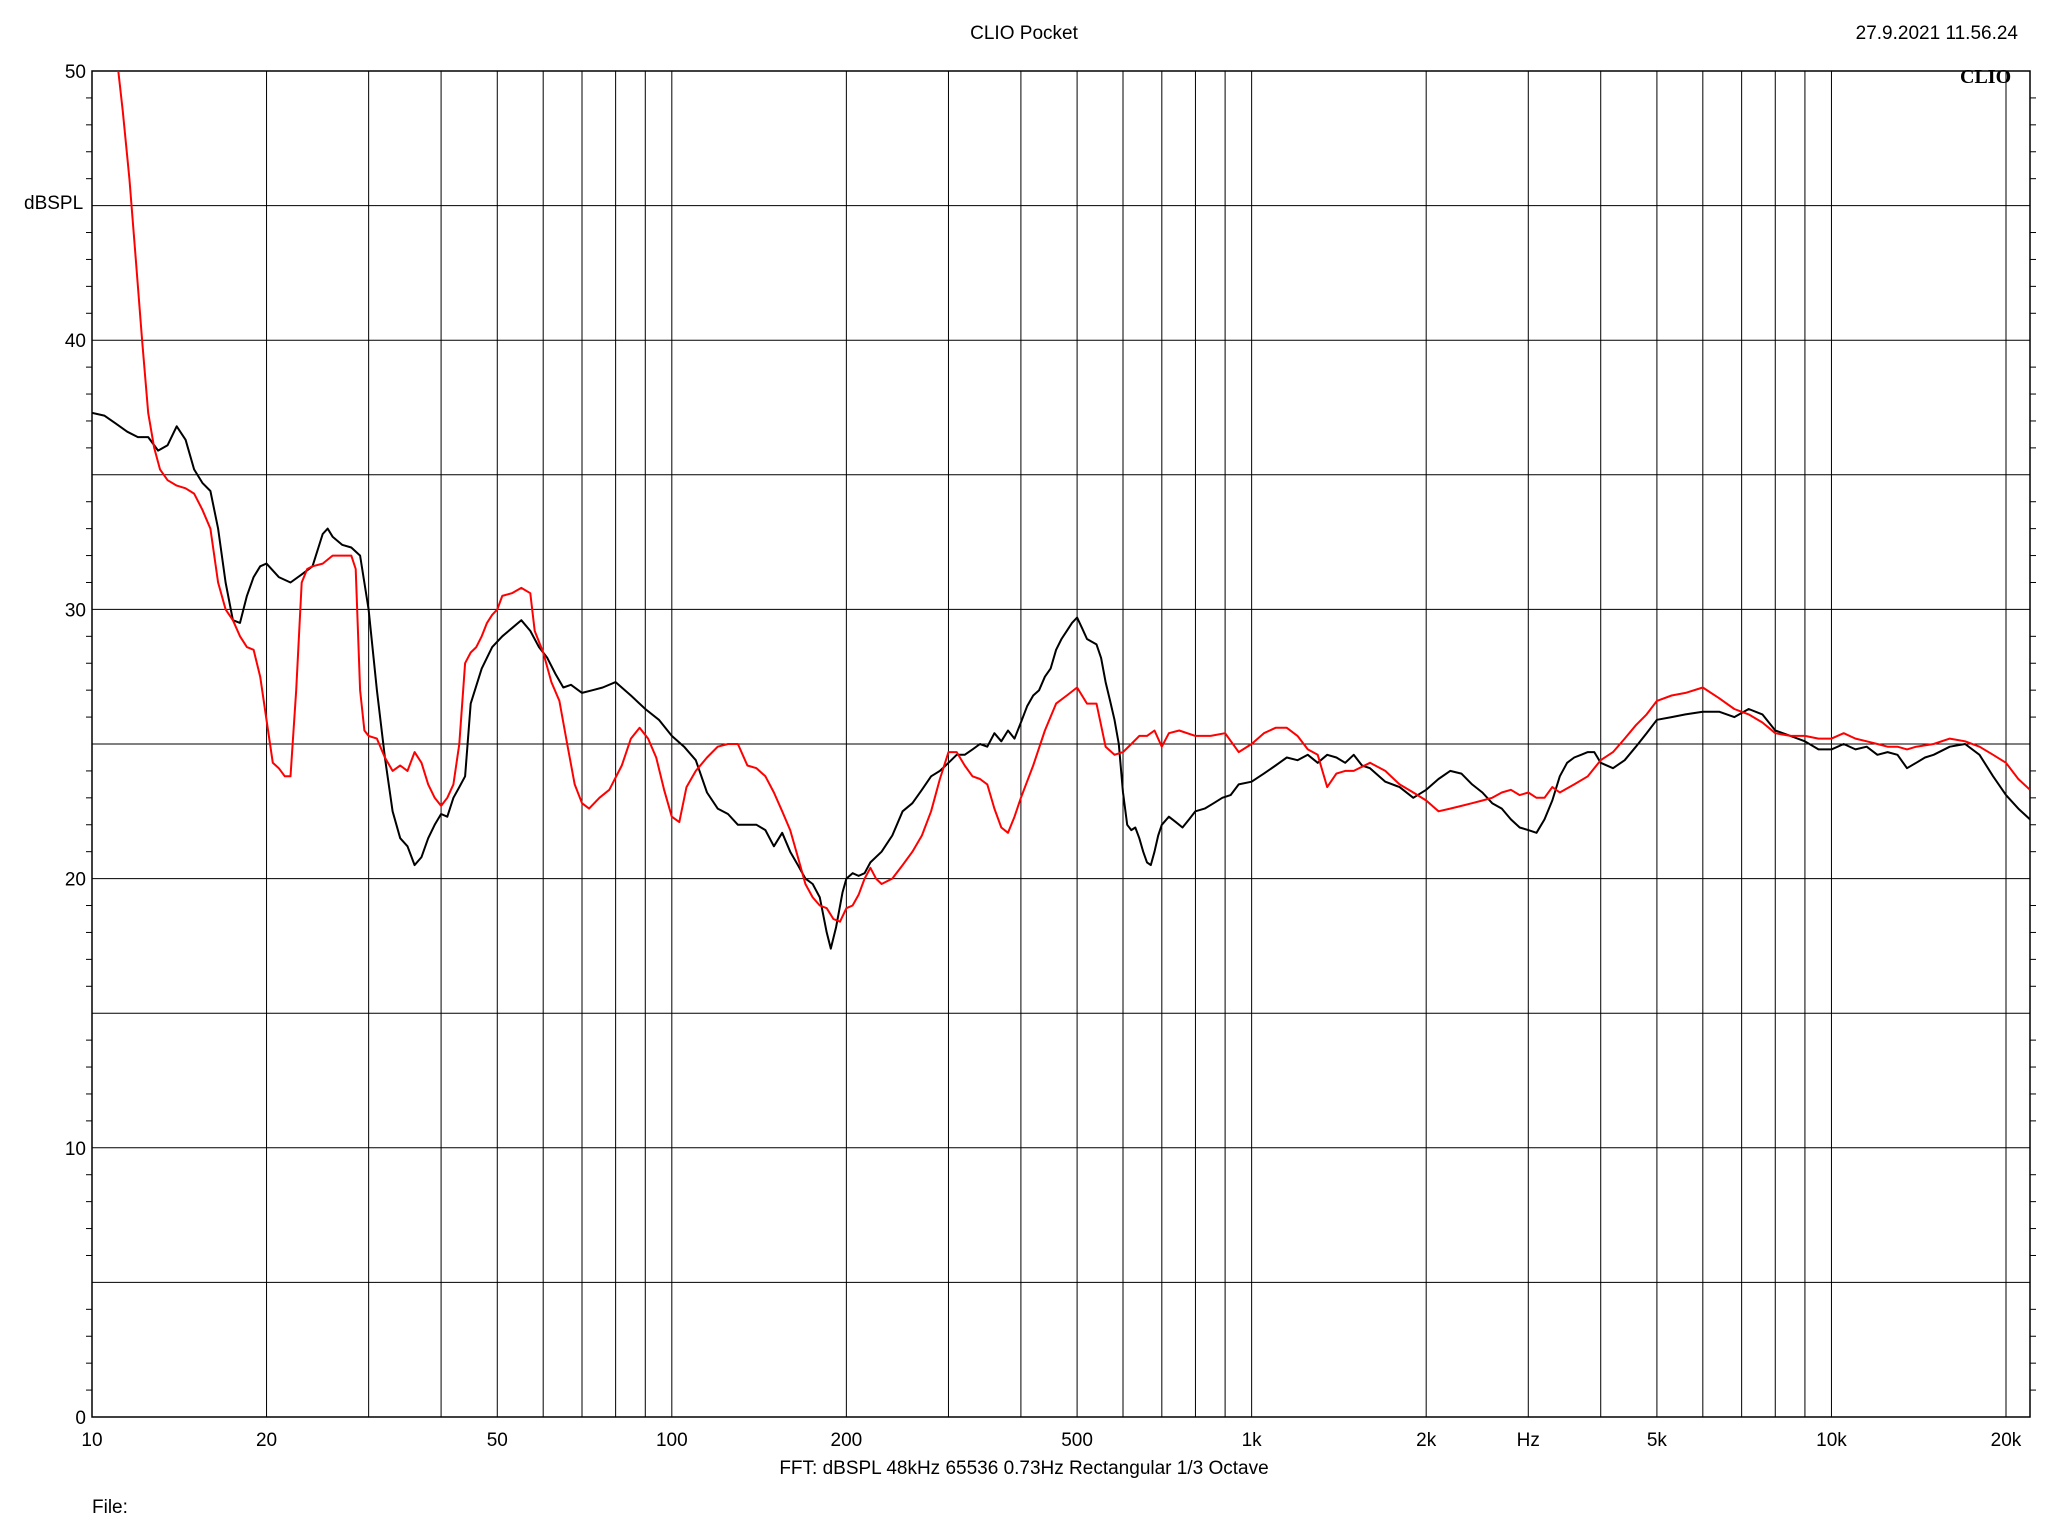  I want to click on x-tick-label: 10k, so click(1831, 1440).